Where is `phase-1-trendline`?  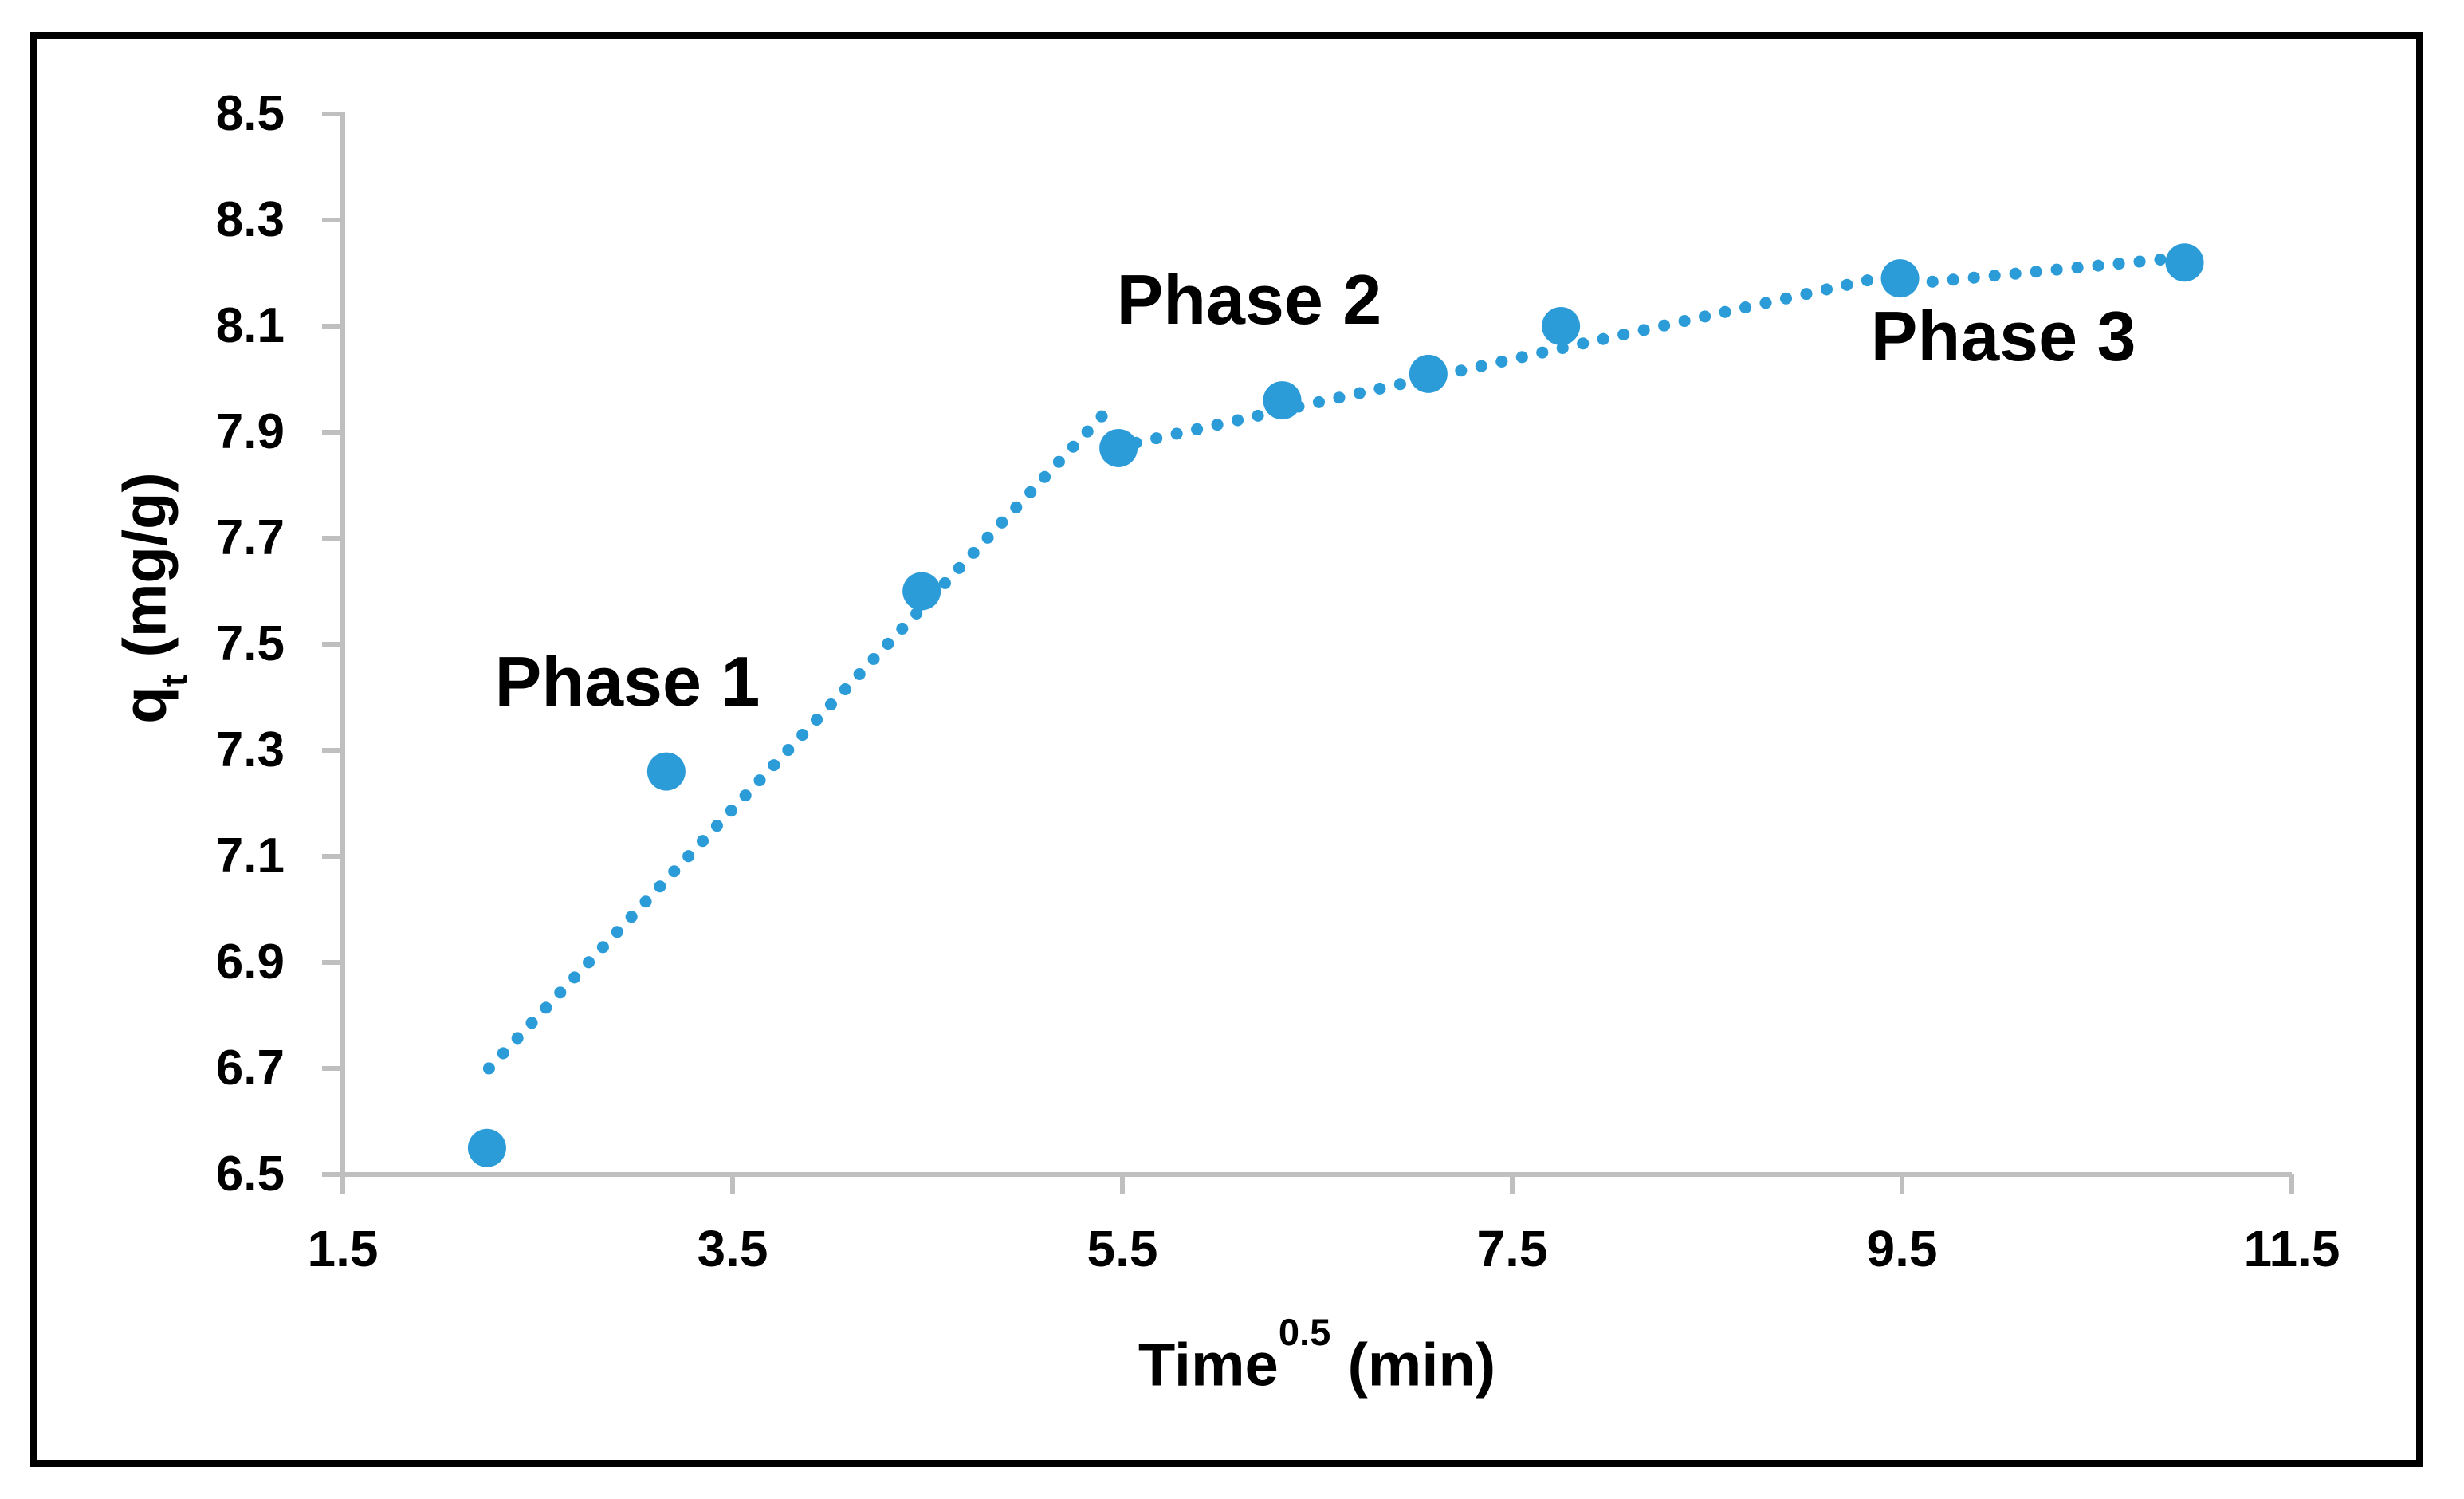 phase-1-trendline is located at coordinates (797, 739).